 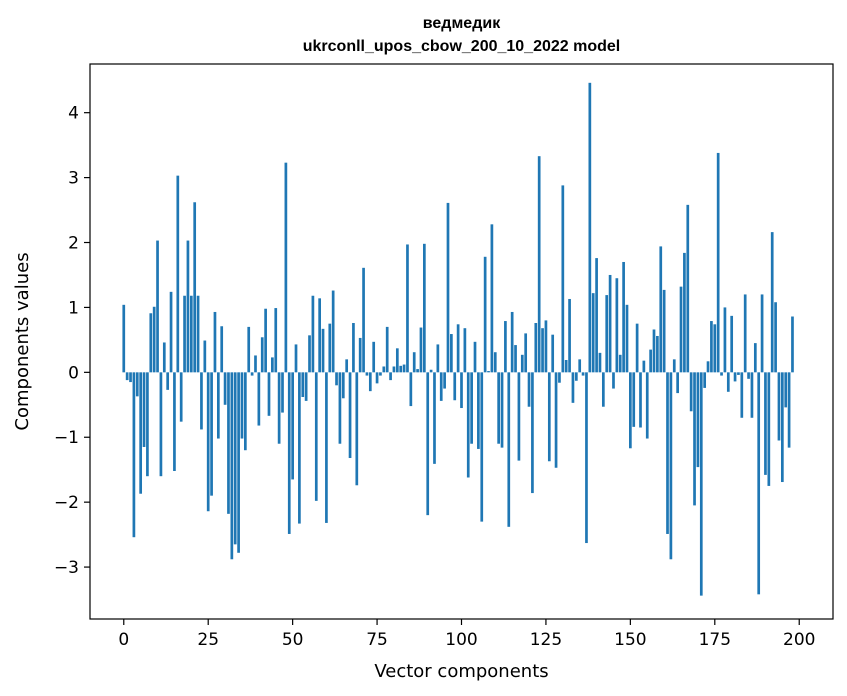 I want to click on x-tick-label: 25, so click(x=208, y=640).